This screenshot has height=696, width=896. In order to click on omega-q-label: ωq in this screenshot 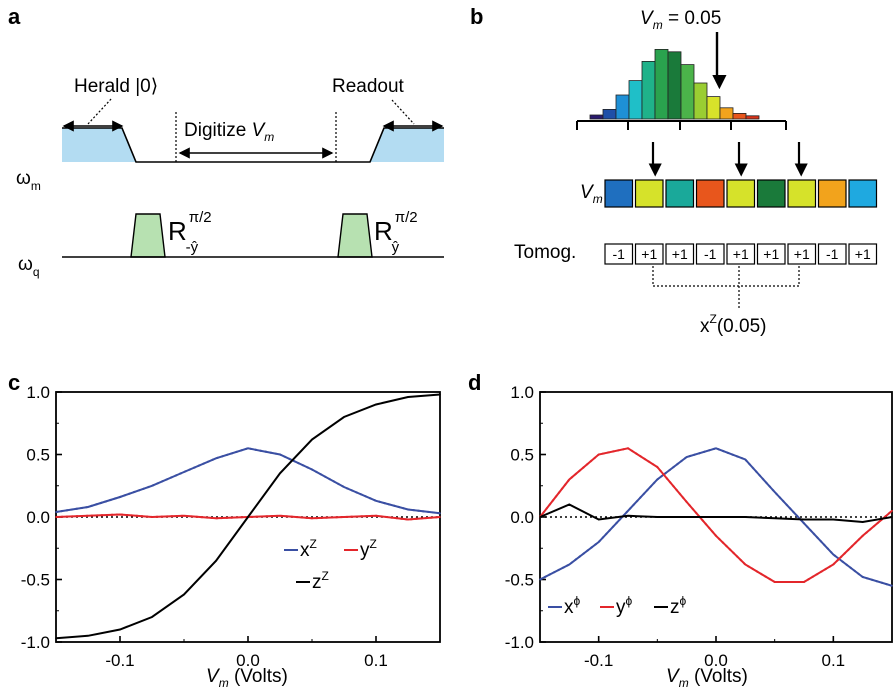, I will do `click(29, 266)`.